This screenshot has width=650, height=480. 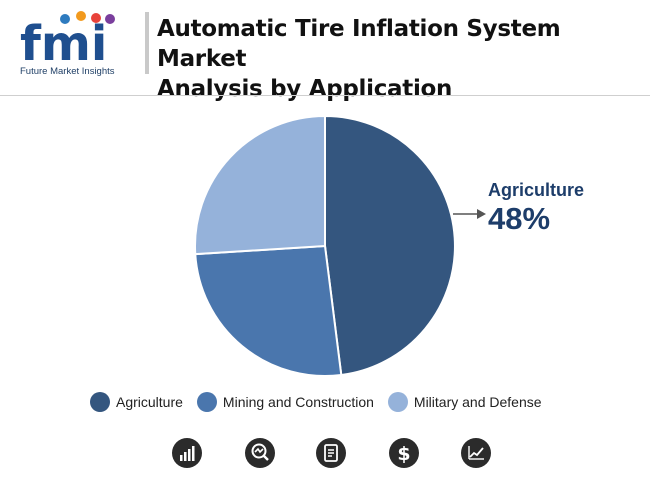 I want to click on legend-item-agriculture: Agriculture, so click(x=136, y=402).